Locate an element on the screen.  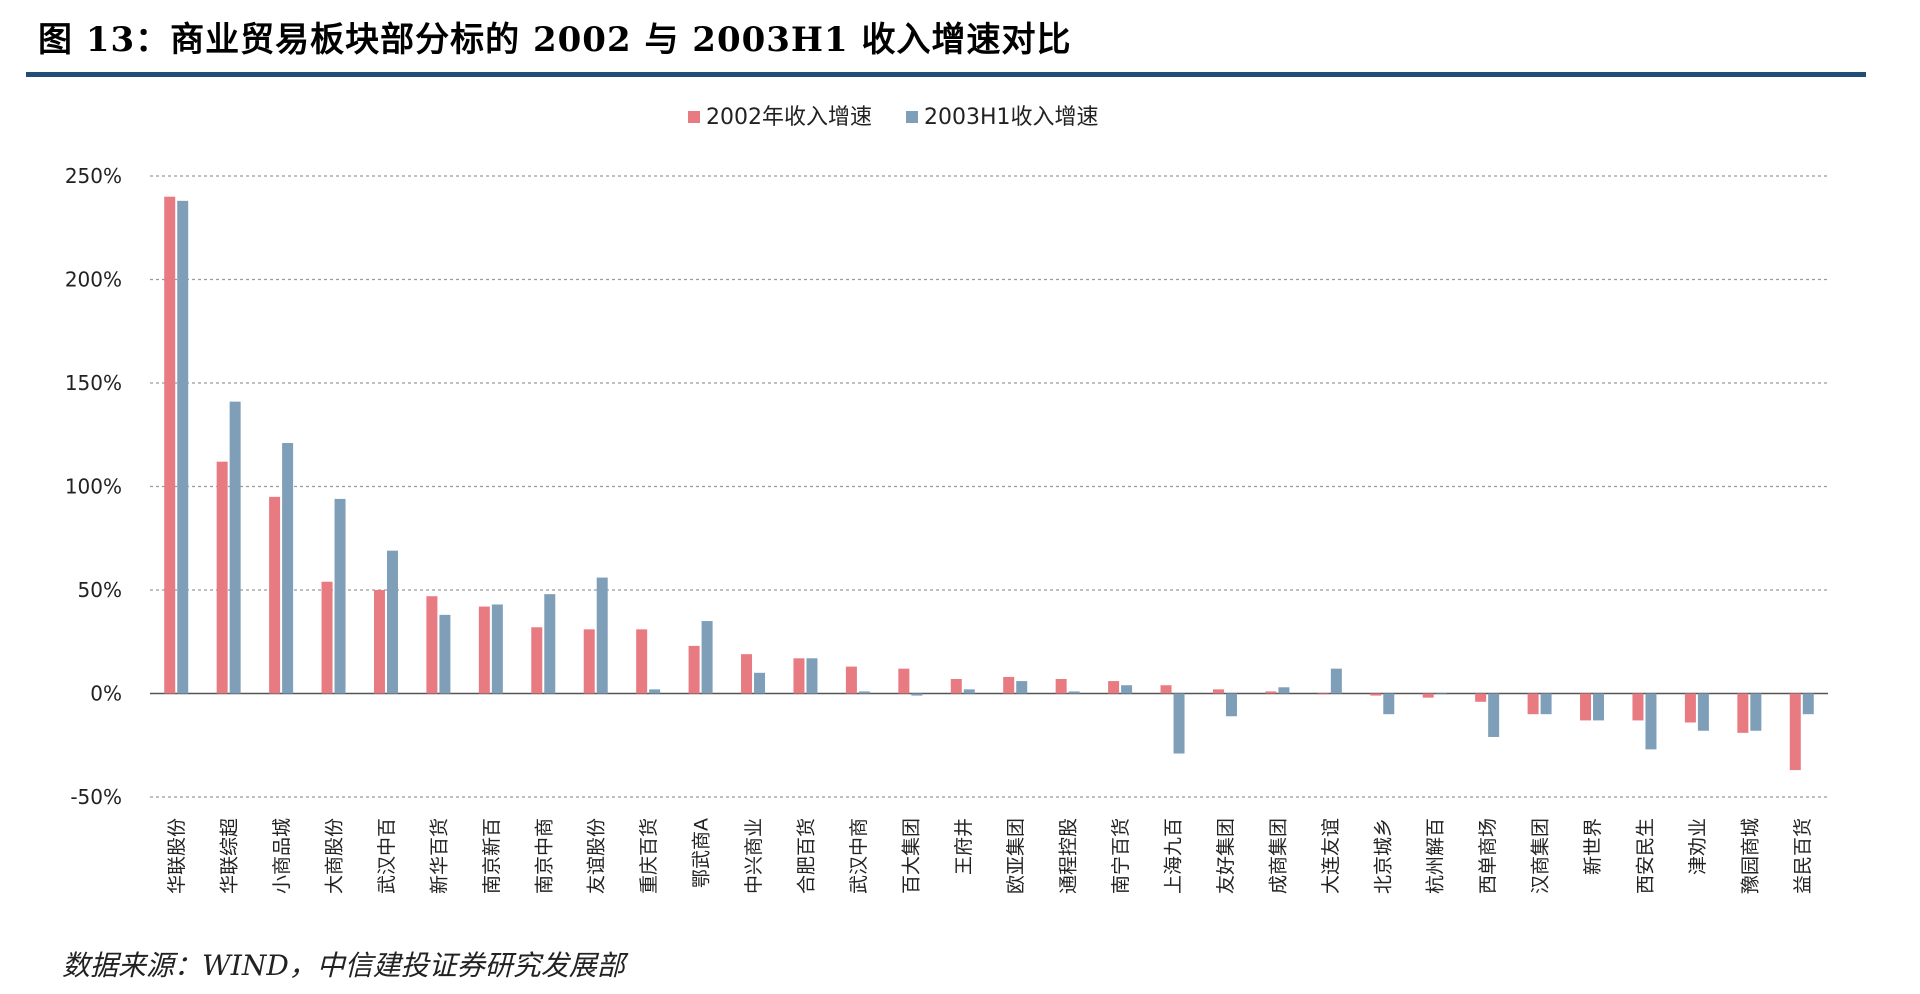
x-category-label: 西安民生 is located at coordinates (1645, 856).